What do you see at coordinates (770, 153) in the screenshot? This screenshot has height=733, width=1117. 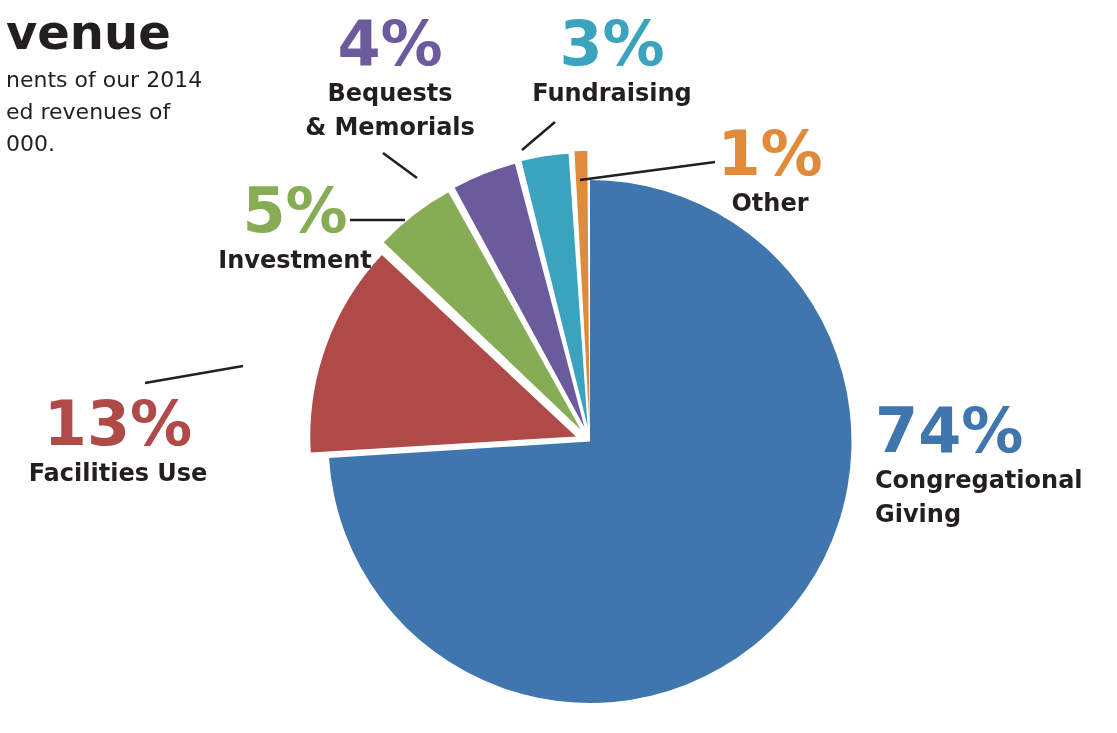 I see `data-label: 1%` at bounding box center [770, 153].